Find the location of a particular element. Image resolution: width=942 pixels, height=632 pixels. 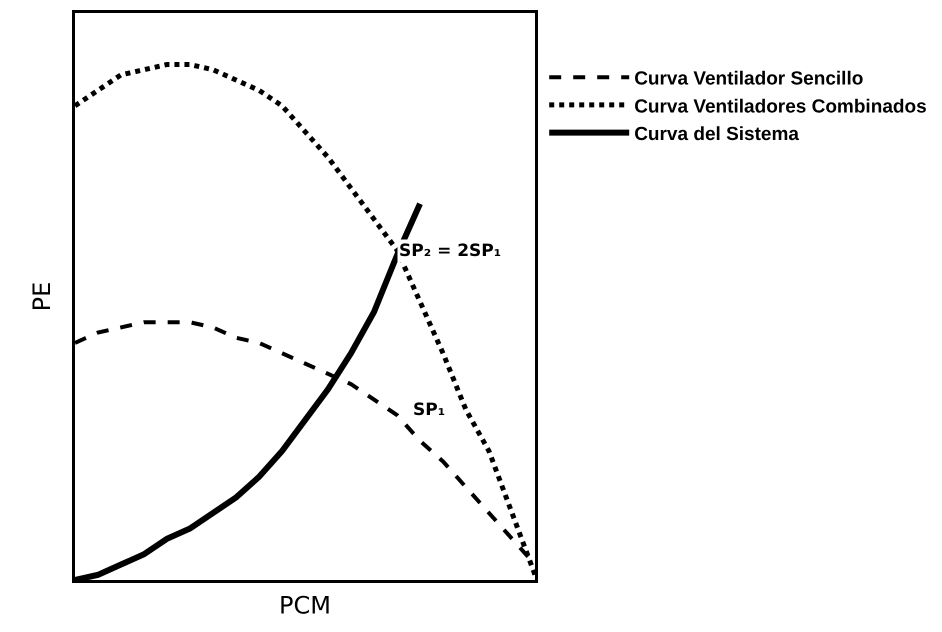

legend-label: Curva del Sistema is located at coordinates (717, 135).